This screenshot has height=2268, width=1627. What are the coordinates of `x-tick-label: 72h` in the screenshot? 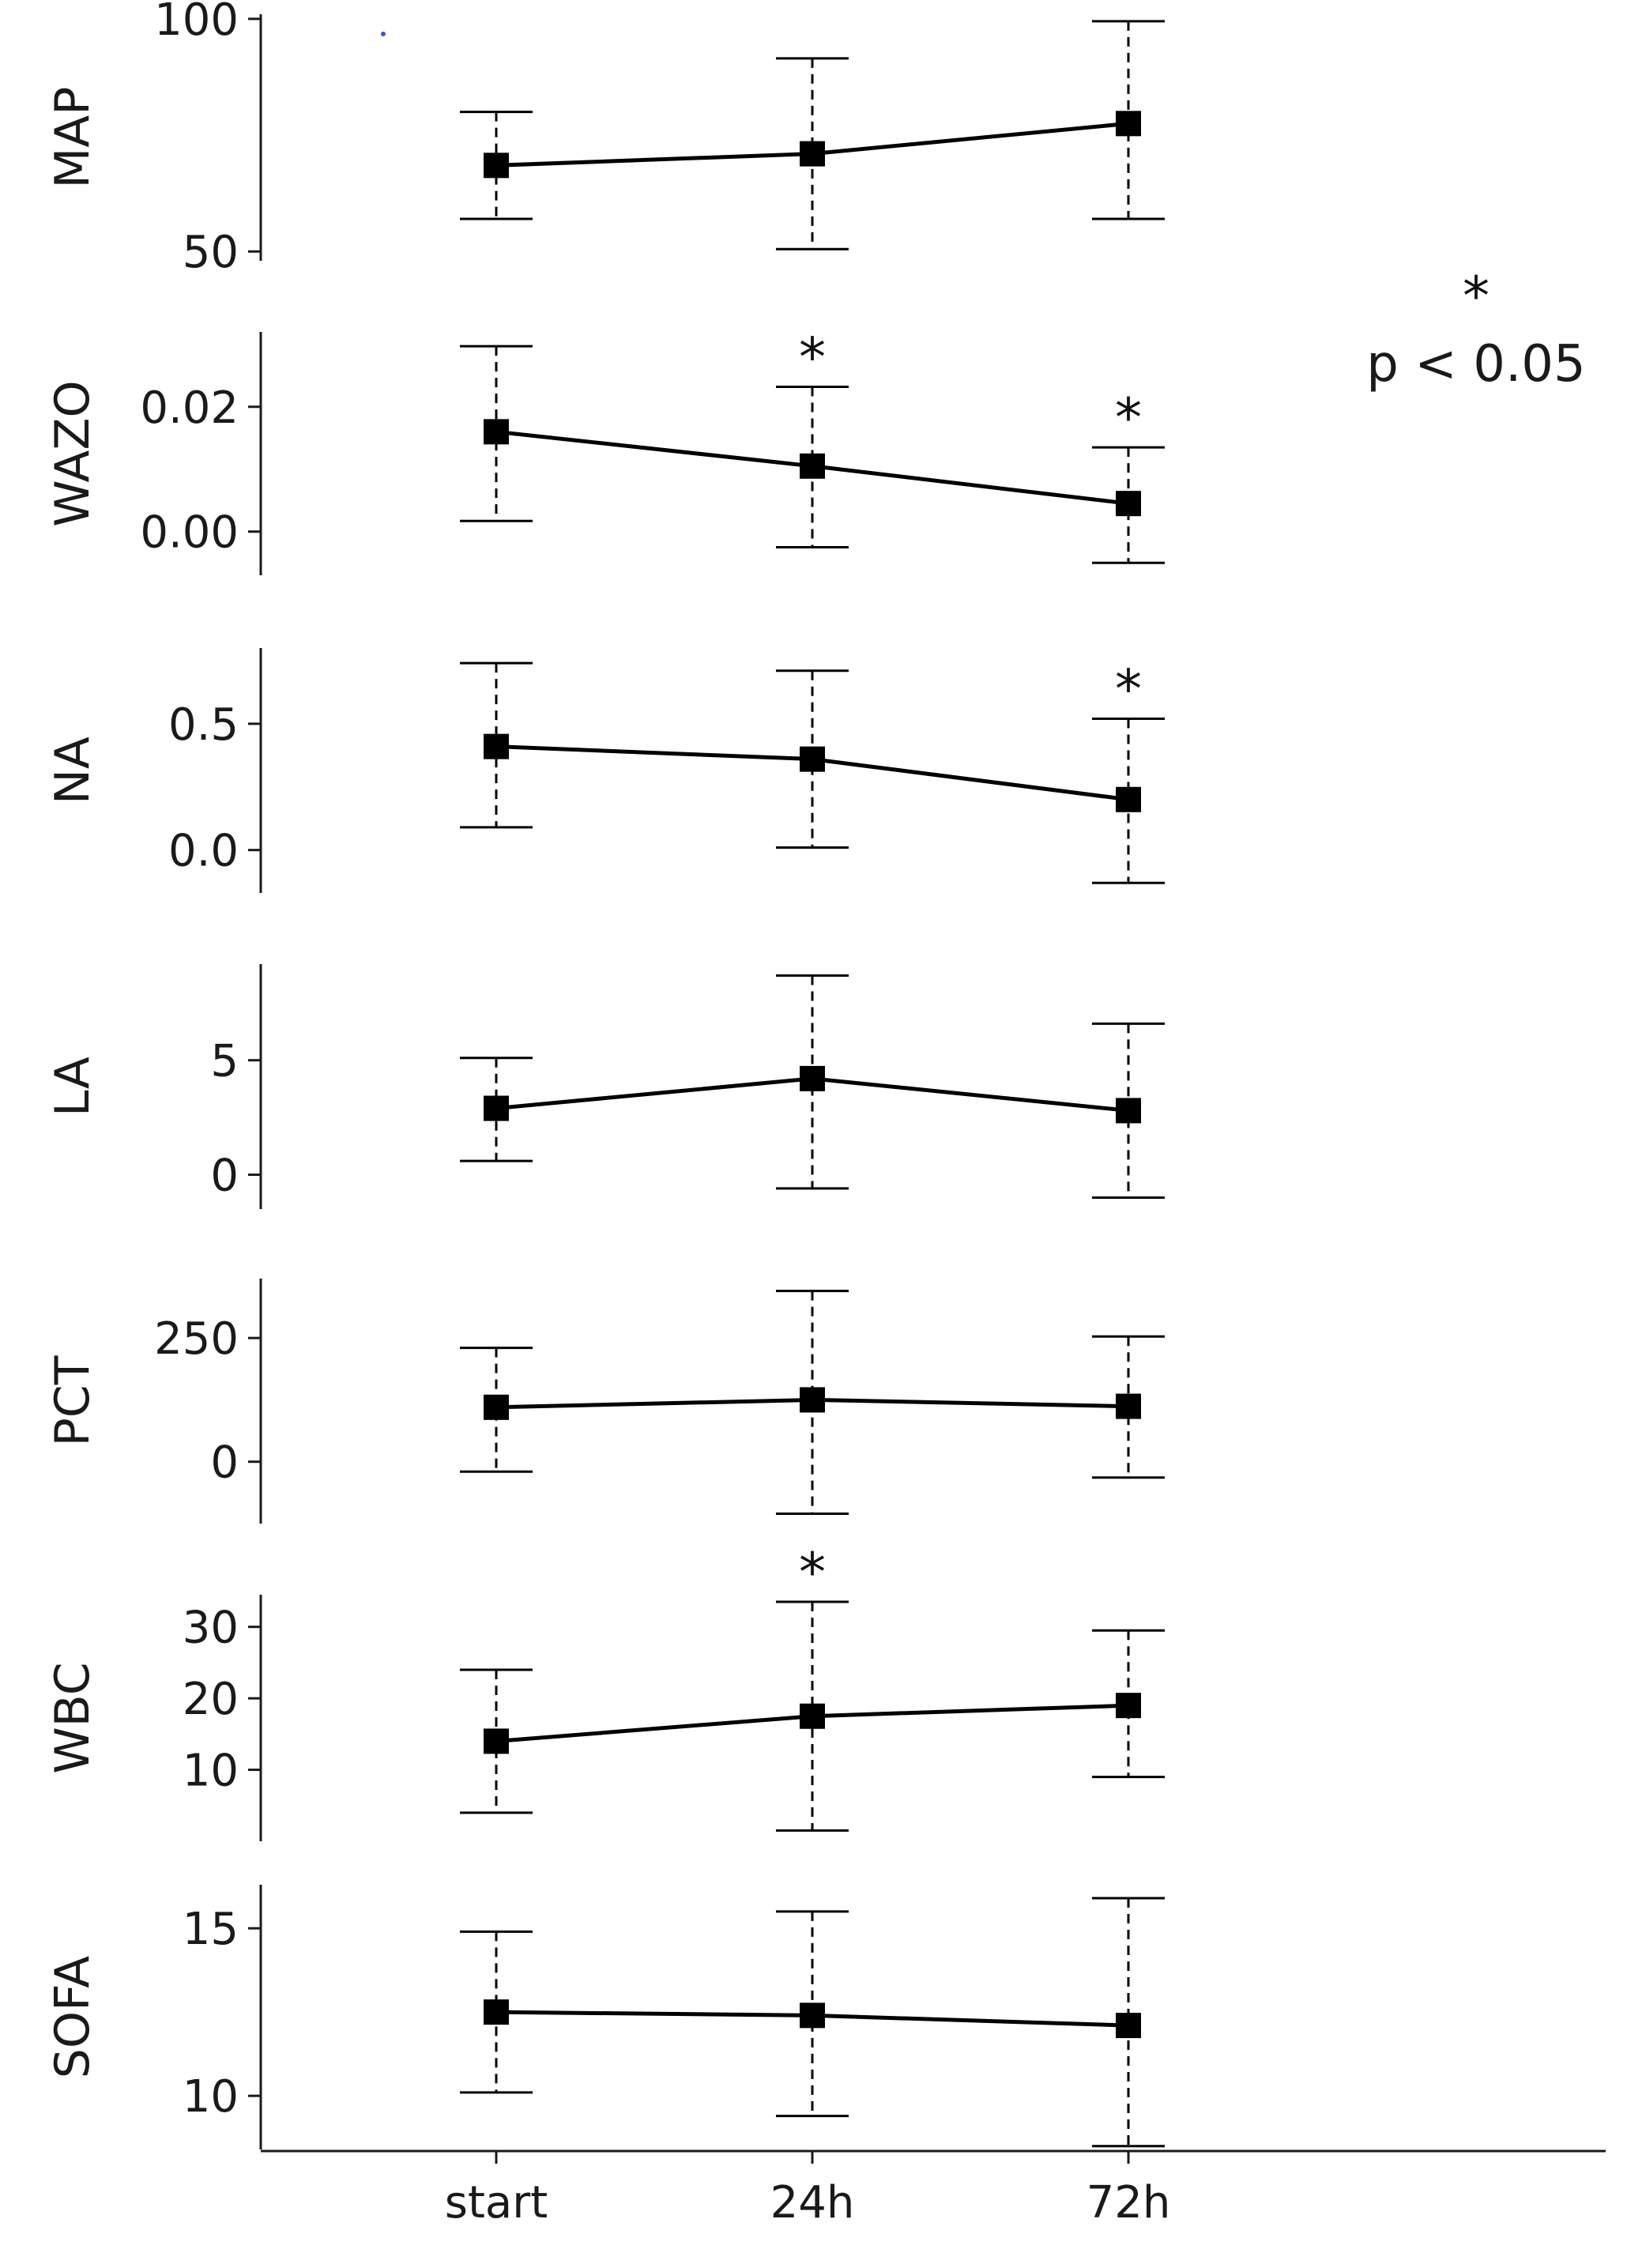 It's located at (1129, 2202).